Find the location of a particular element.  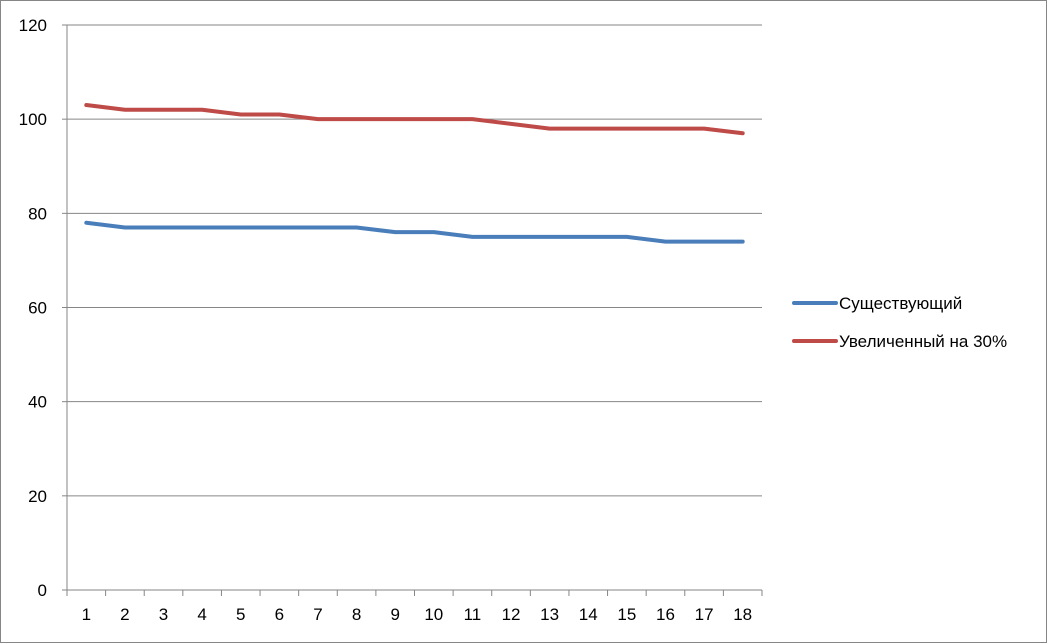

y-tick-label: 0 is located at coordinates (42, 590).